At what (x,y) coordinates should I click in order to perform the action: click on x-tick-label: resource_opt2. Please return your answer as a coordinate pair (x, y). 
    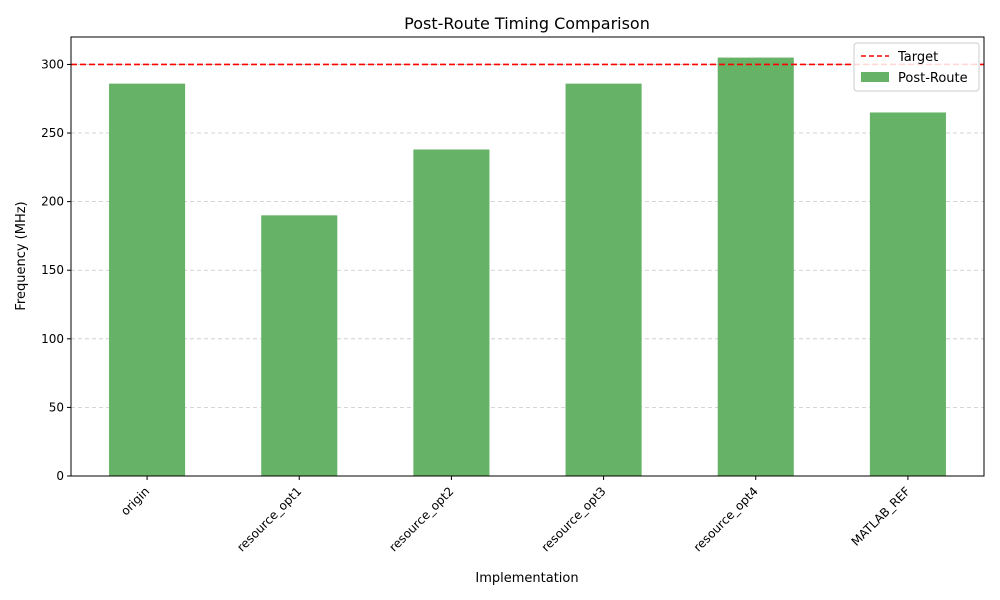
    Looking at the image, I should click on (421, 519).